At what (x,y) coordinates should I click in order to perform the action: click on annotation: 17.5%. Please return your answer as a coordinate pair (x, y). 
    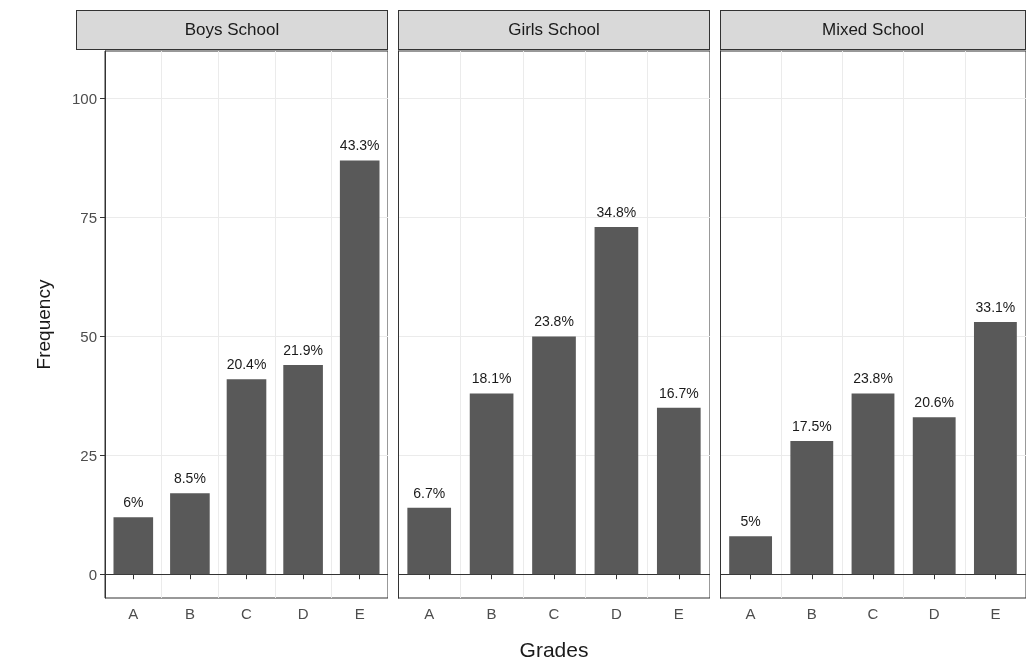
    Looking at the image, I should click on (811, 426).